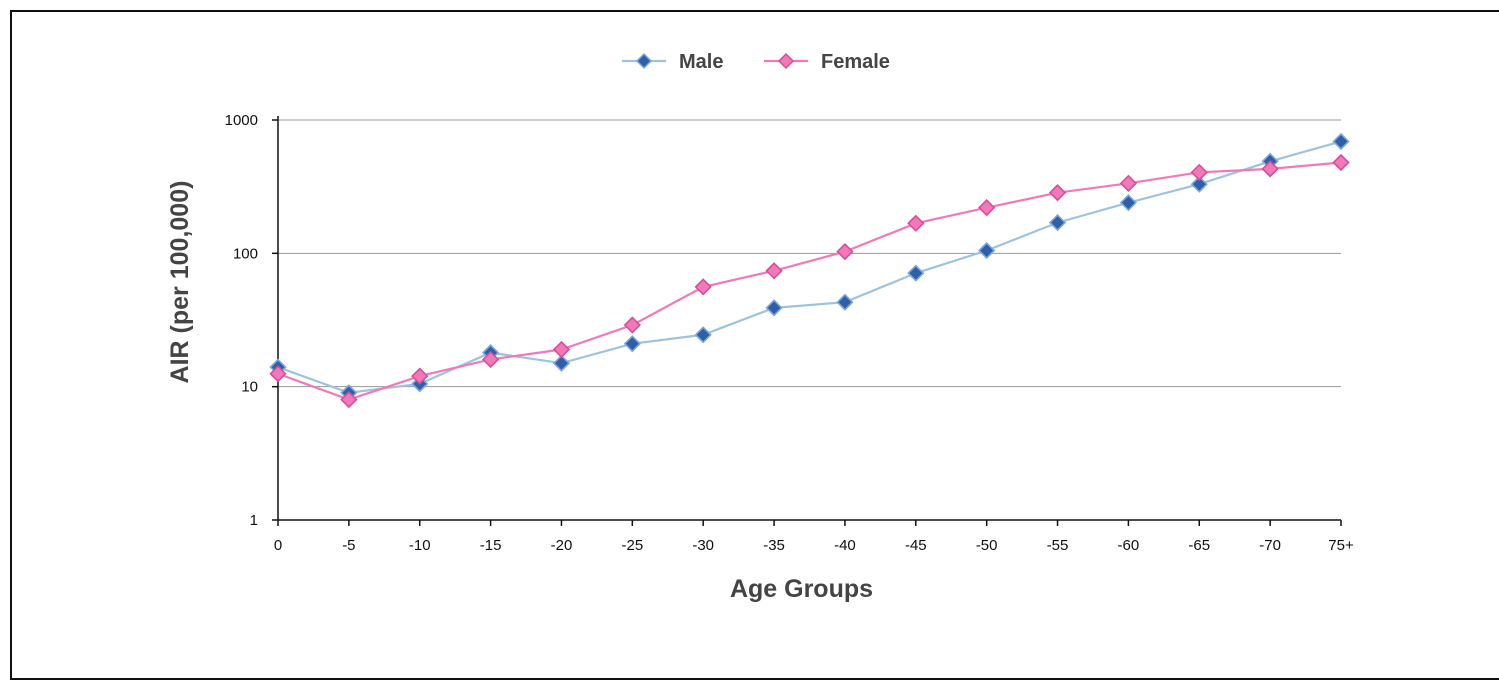 The height and width of the screenshot is (680, 1499). What do you see at coordinates (845, 545) in the screenshot?
I see `x-tick-label: -40` at bounding box center [845, 545].